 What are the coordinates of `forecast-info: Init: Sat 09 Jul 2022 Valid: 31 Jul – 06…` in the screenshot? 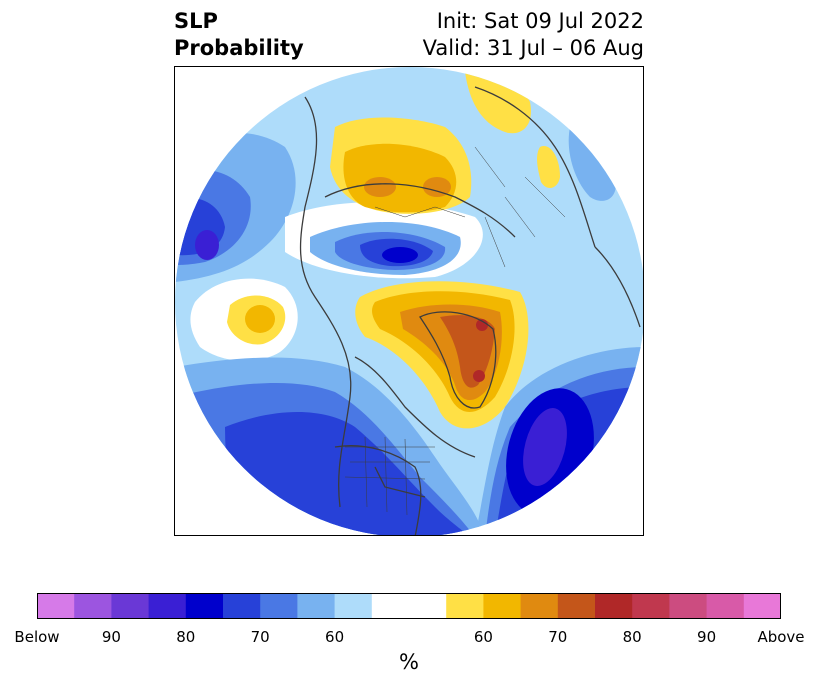 It's located at (533, 35).